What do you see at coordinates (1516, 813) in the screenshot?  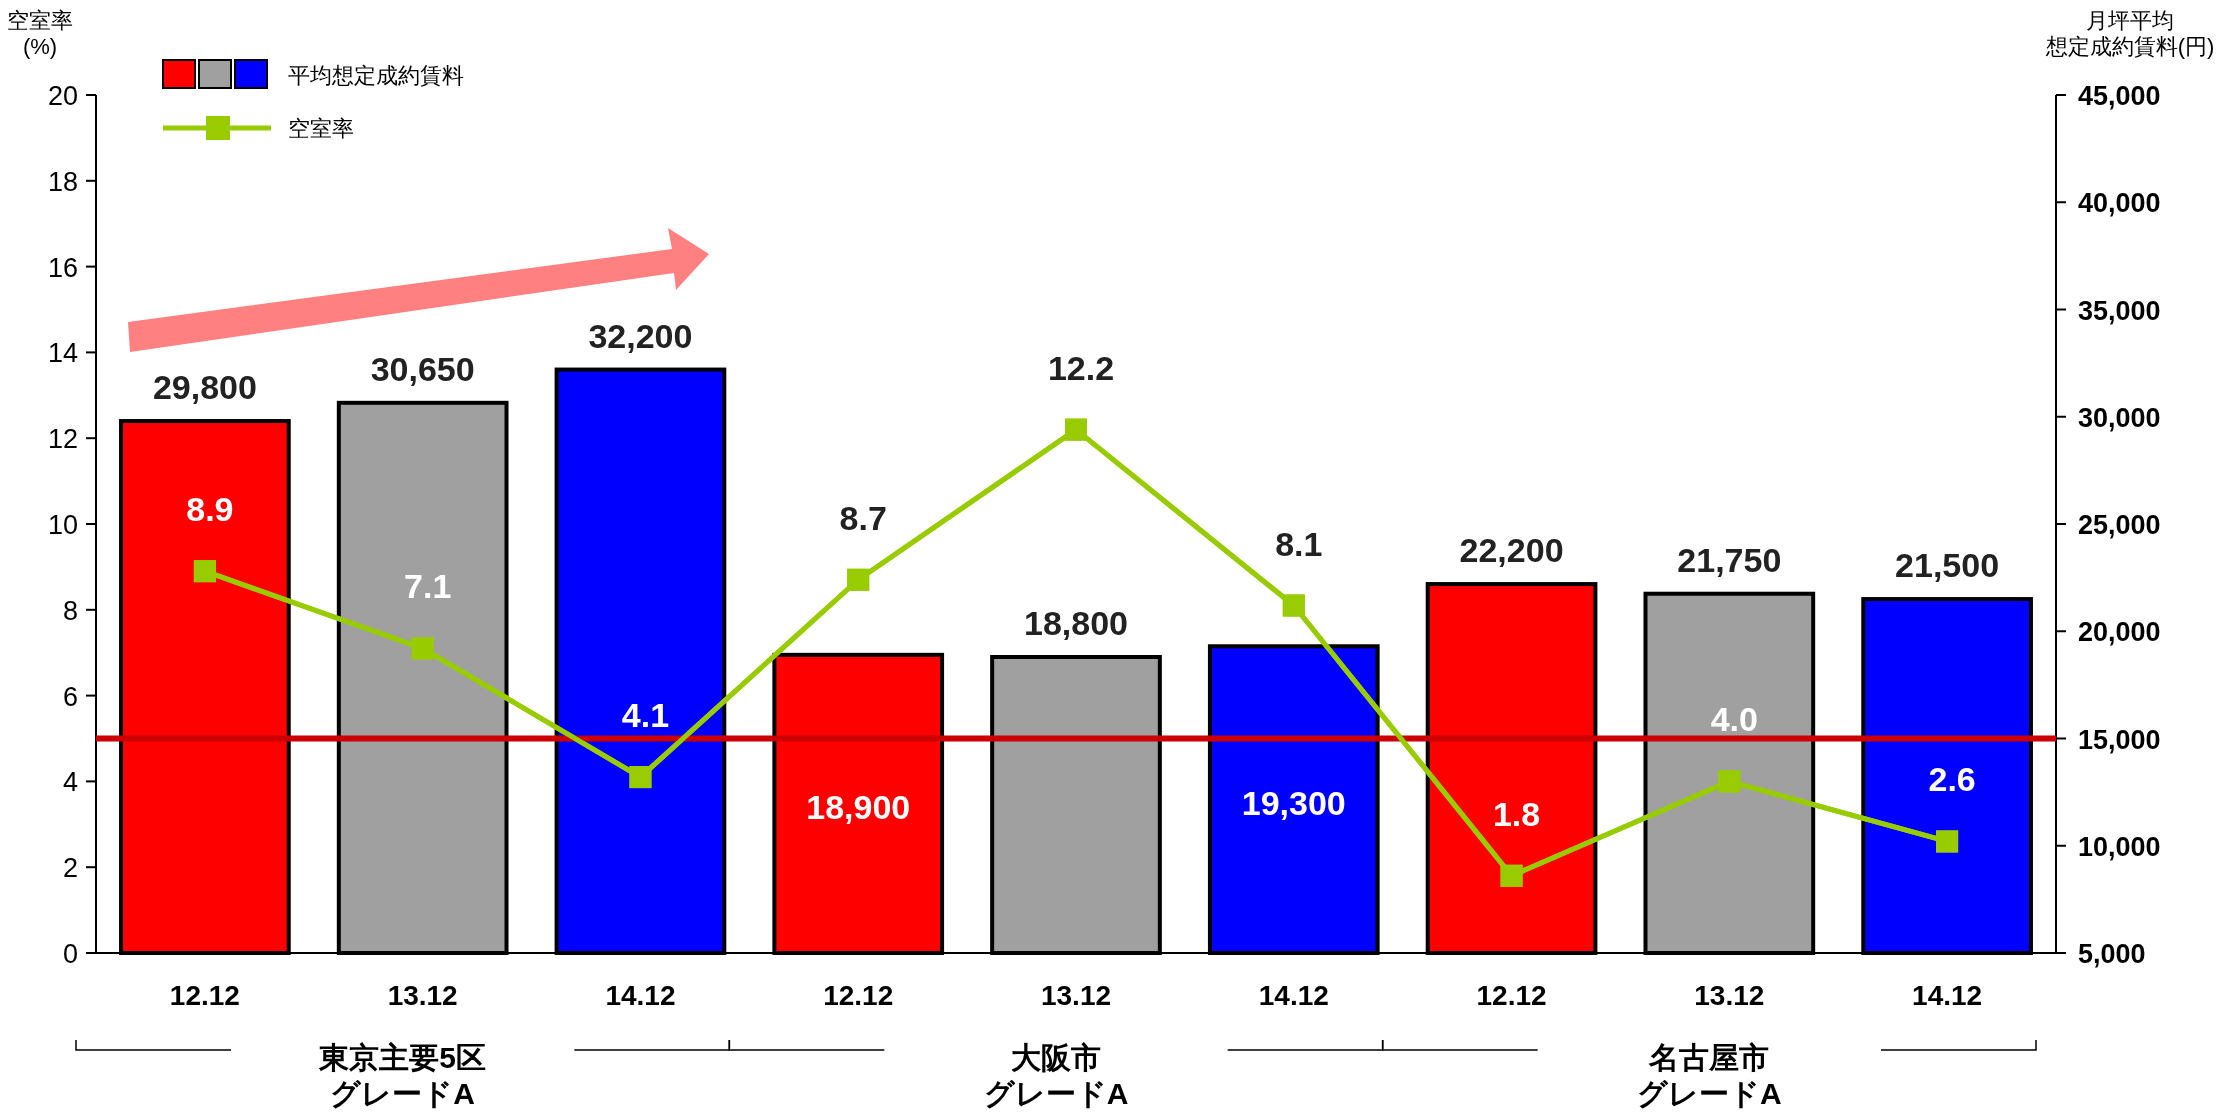 I see `data-label: 1.8` at bounding box center [1516, 813].